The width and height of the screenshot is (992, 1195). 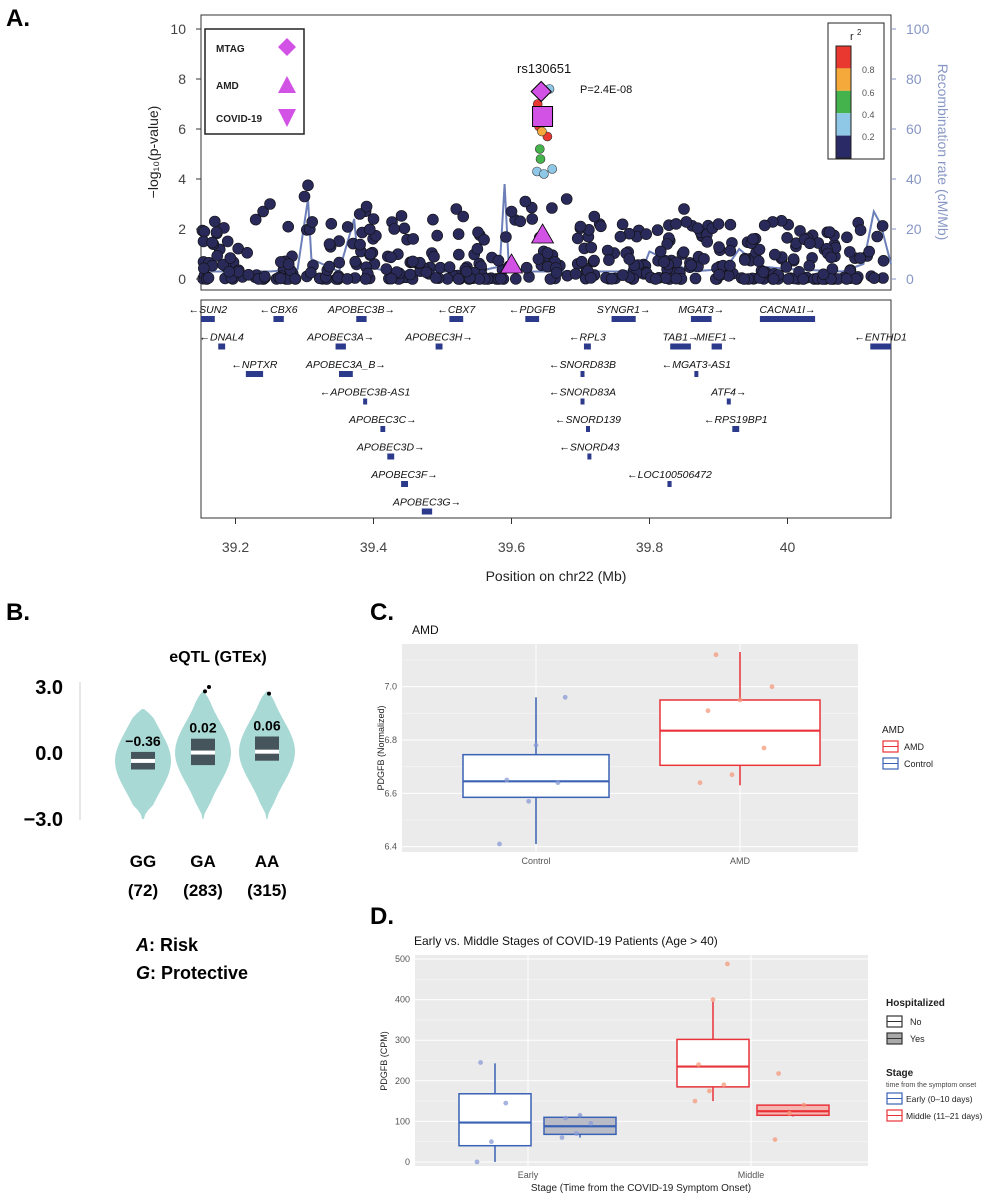 I want to click on r2-legend: r 2 0.8 0.6 0.4 0.2, so click(x=856, y=91).